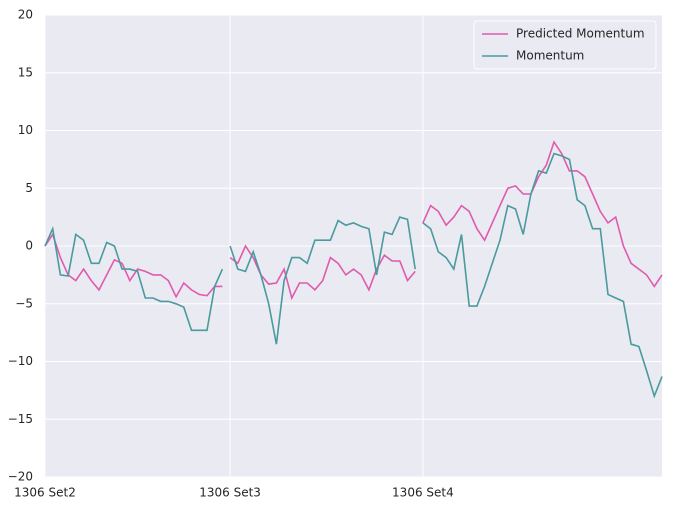 Image resolution: width=673 pixels, height=515 pixels. Describe the element at coordinates (25, 72) in the screenshot. I see `y-tick-label: 15` at that location.